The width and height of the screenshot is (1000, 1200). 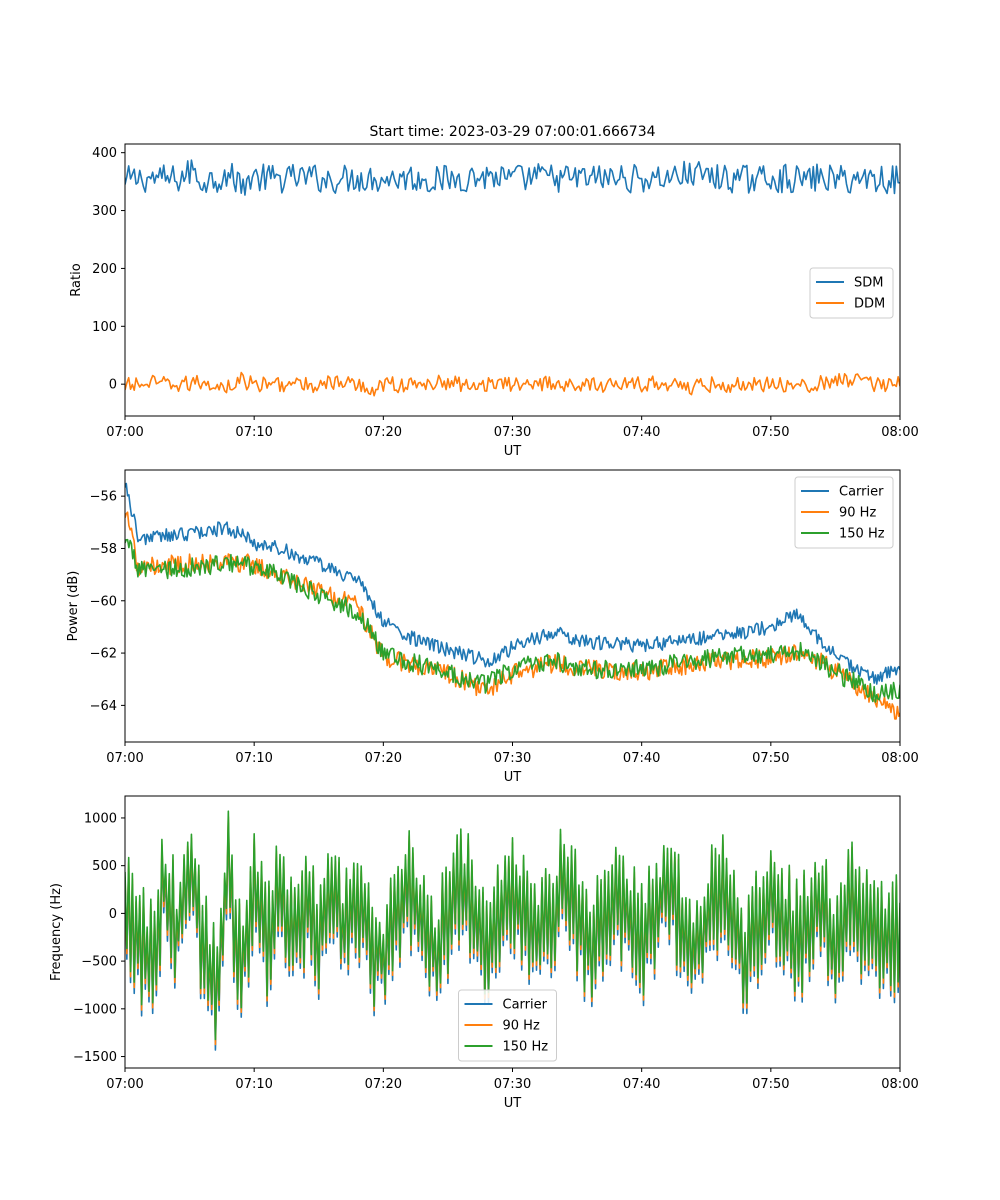 I want to click on legend: SDM DDM, so click(x=851, y=293).